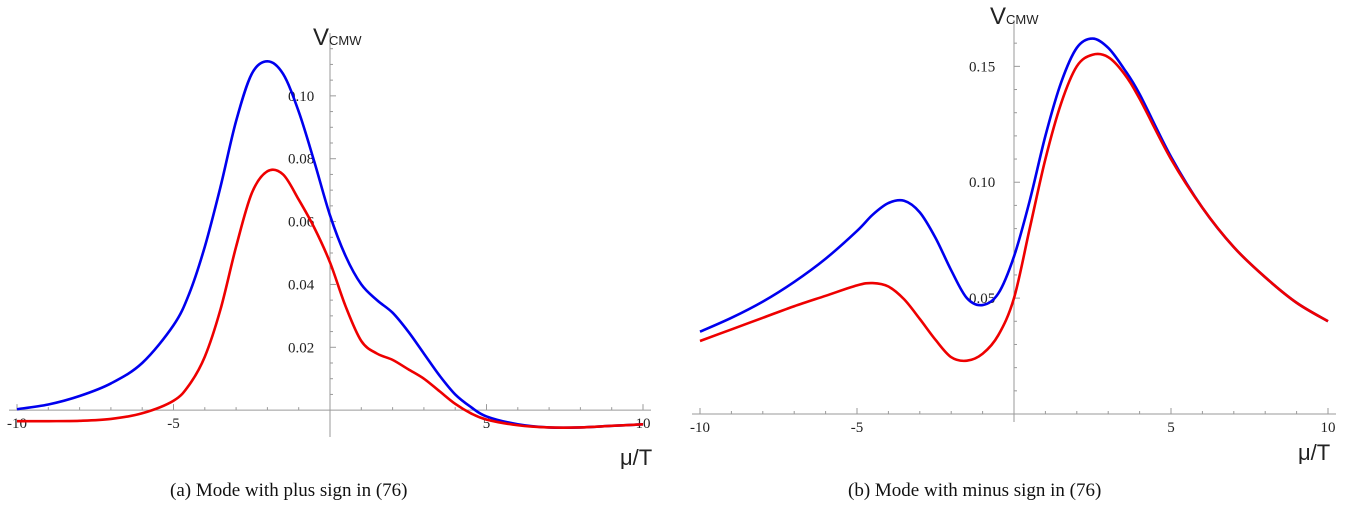 Image resolution: width=1353 pixels, height=512 pixels. I want to click on caption-b: (b) Mode with minus sign in (76), so click(975, 490).